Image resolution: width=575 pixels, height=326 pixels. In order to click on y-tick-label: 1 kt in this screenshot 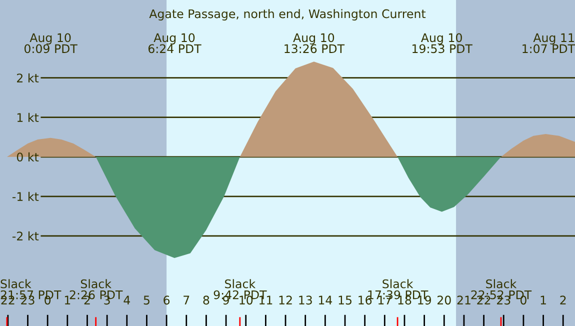, I will do `click(28, 117)`.